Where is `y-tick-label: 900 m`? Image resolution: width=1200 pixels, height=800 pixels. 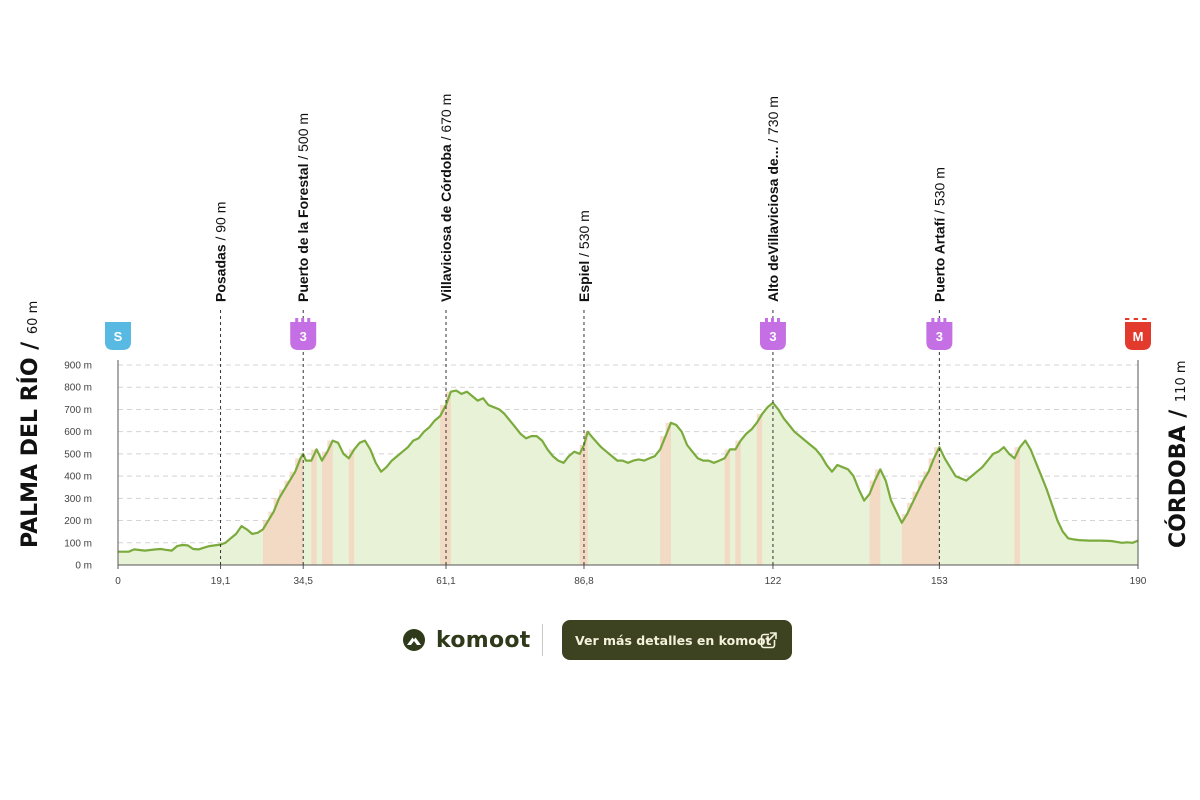 y-tick-label: 900 m is located at coordinates (78, 366).